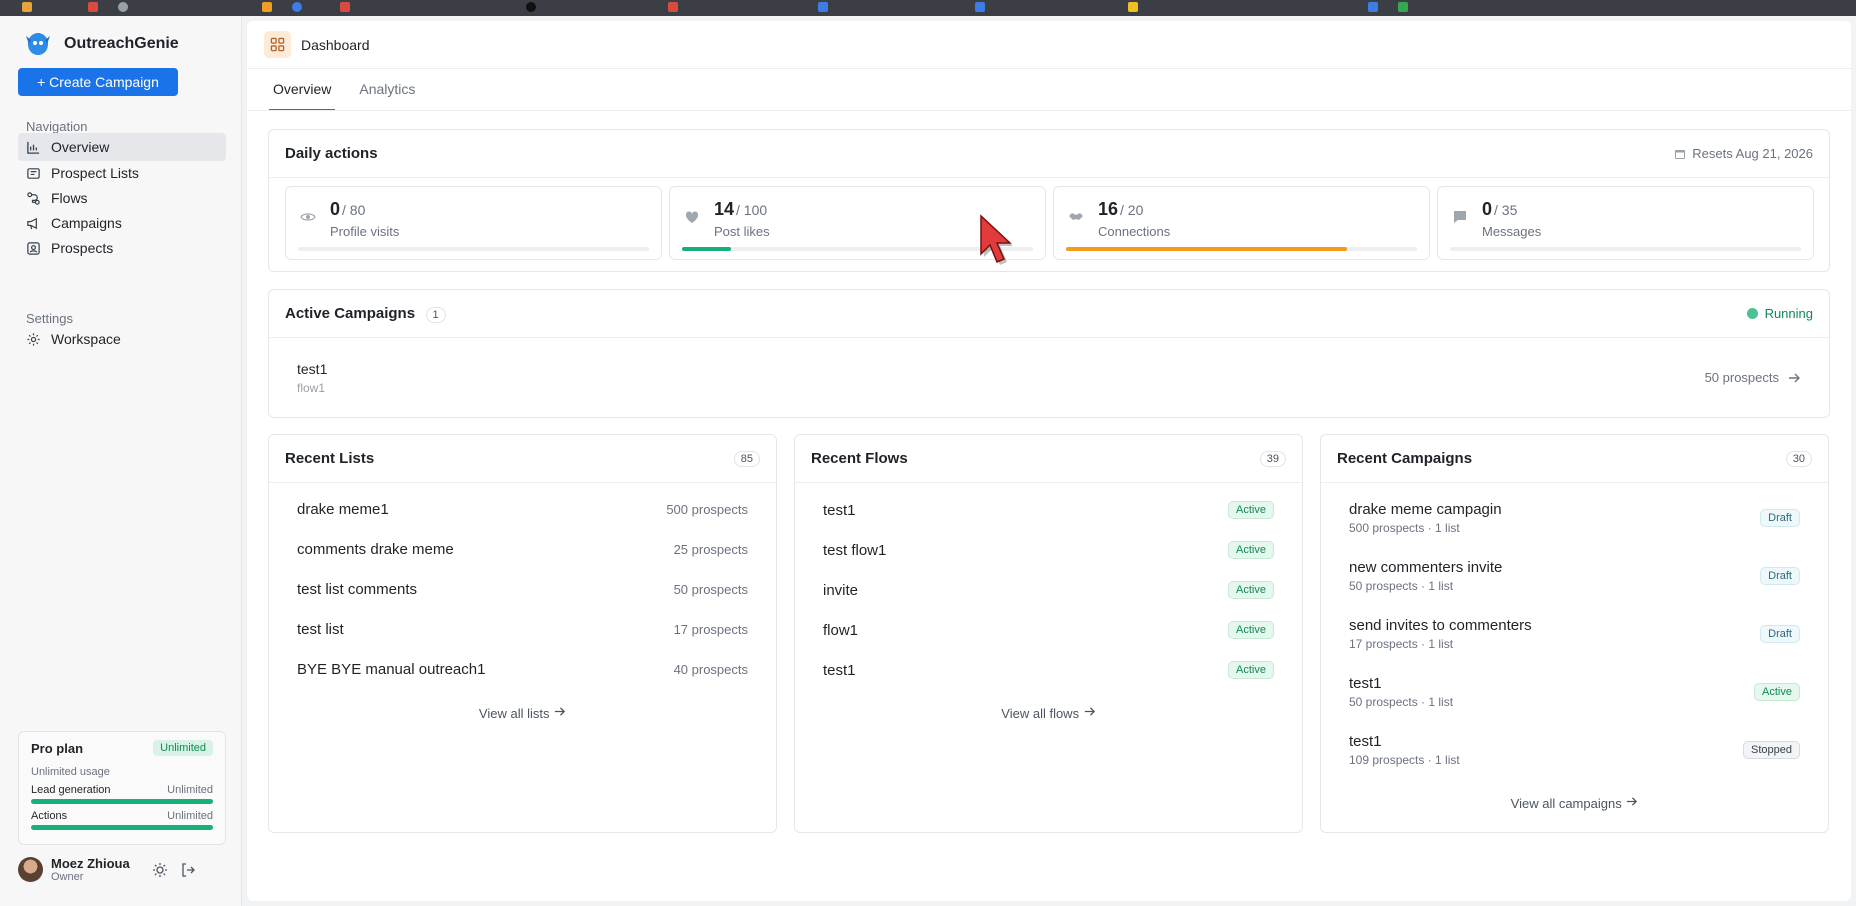 The width and height of the screenshot is (1856, 906). What do you see at coordinates (98, 82) in the screenshot?
I see `create-campaign-button: + Create Campaign` at bounding box center [98, 82].